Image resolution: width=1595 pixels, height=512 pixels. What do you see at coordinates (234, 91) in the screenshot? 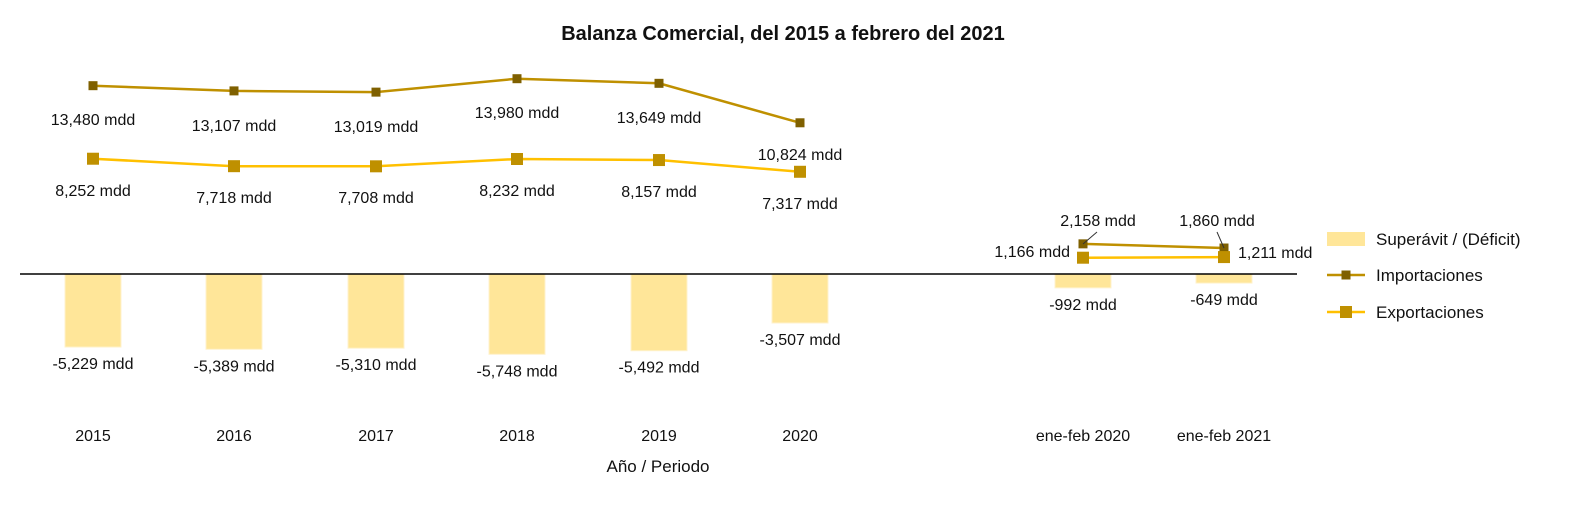
I see `importaciones-marker-2016` at bounding box center [234, 91].